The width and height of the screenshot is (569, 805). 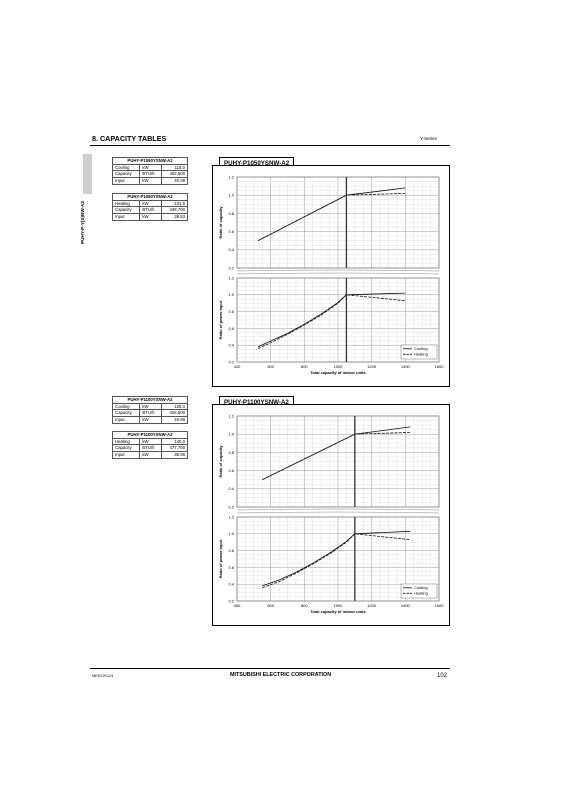 What do you see at coordinates (174, 167) in the screenshot?
I see `row-value: 118.0` at bounding box center [174, 167].